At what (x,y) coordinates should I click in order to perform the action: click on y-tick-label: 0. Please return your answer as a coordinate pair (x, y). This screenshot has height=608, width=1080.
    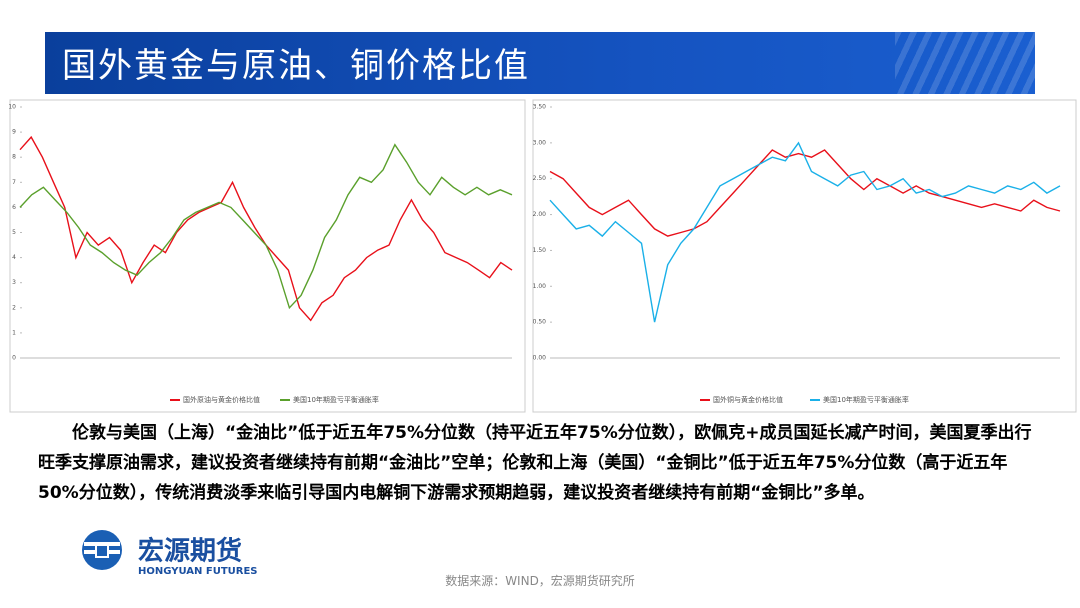
    Looking at the image, I should click on (14, 358).